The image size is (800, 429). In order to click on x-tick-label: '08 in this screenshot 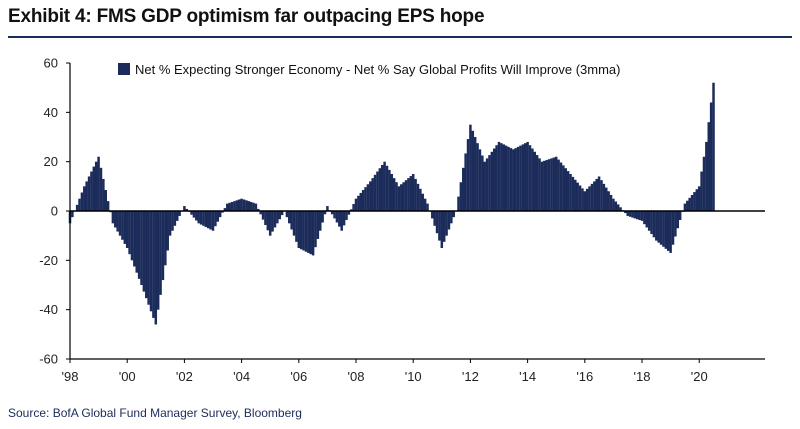, I will do `click(356, 376)`.